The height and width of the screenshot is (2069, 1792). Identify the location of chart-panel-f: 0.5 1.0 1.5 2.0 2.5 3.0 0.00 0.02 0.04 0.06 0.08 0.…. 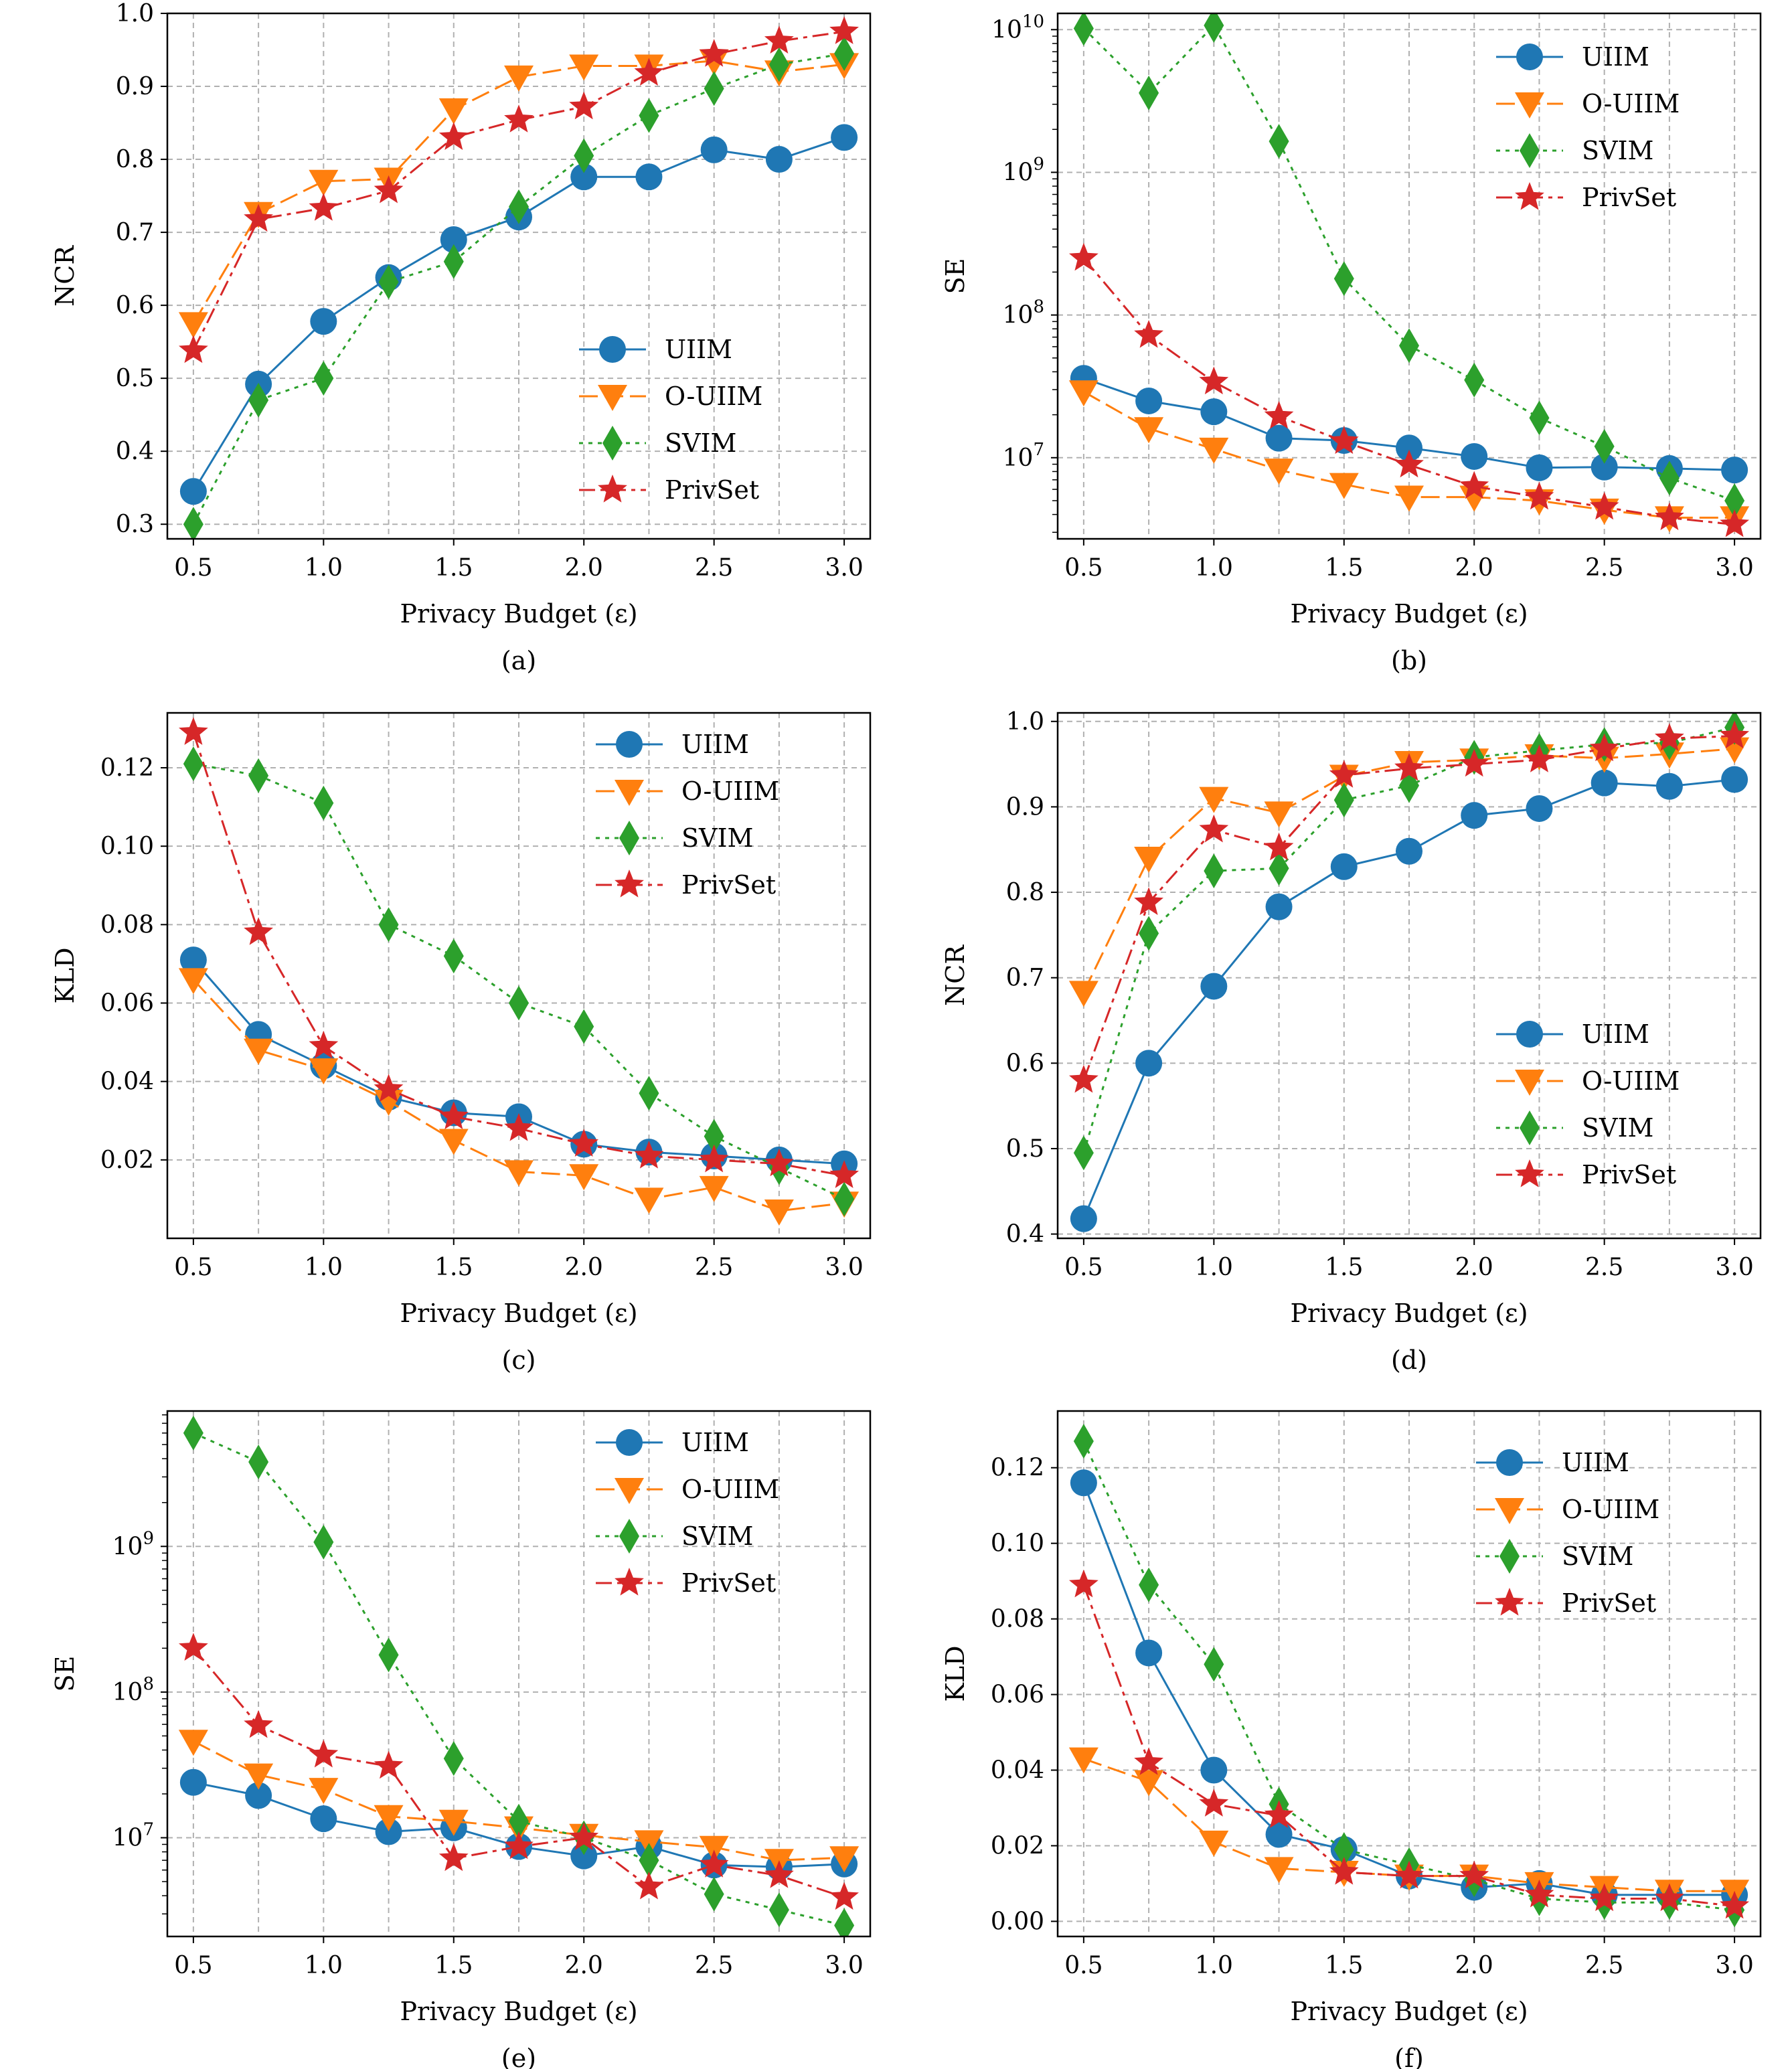
(1351, 1739).